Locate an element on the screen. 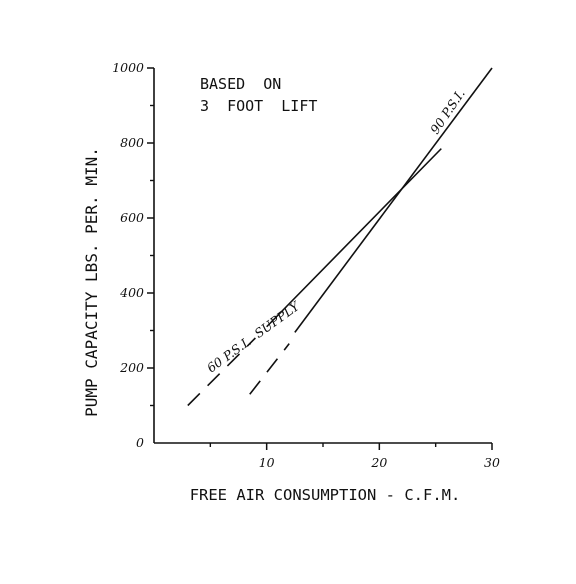 The width and height of the screenshot is (576, 584). y-tick-label: 600 is located at coordinates (132, 217).